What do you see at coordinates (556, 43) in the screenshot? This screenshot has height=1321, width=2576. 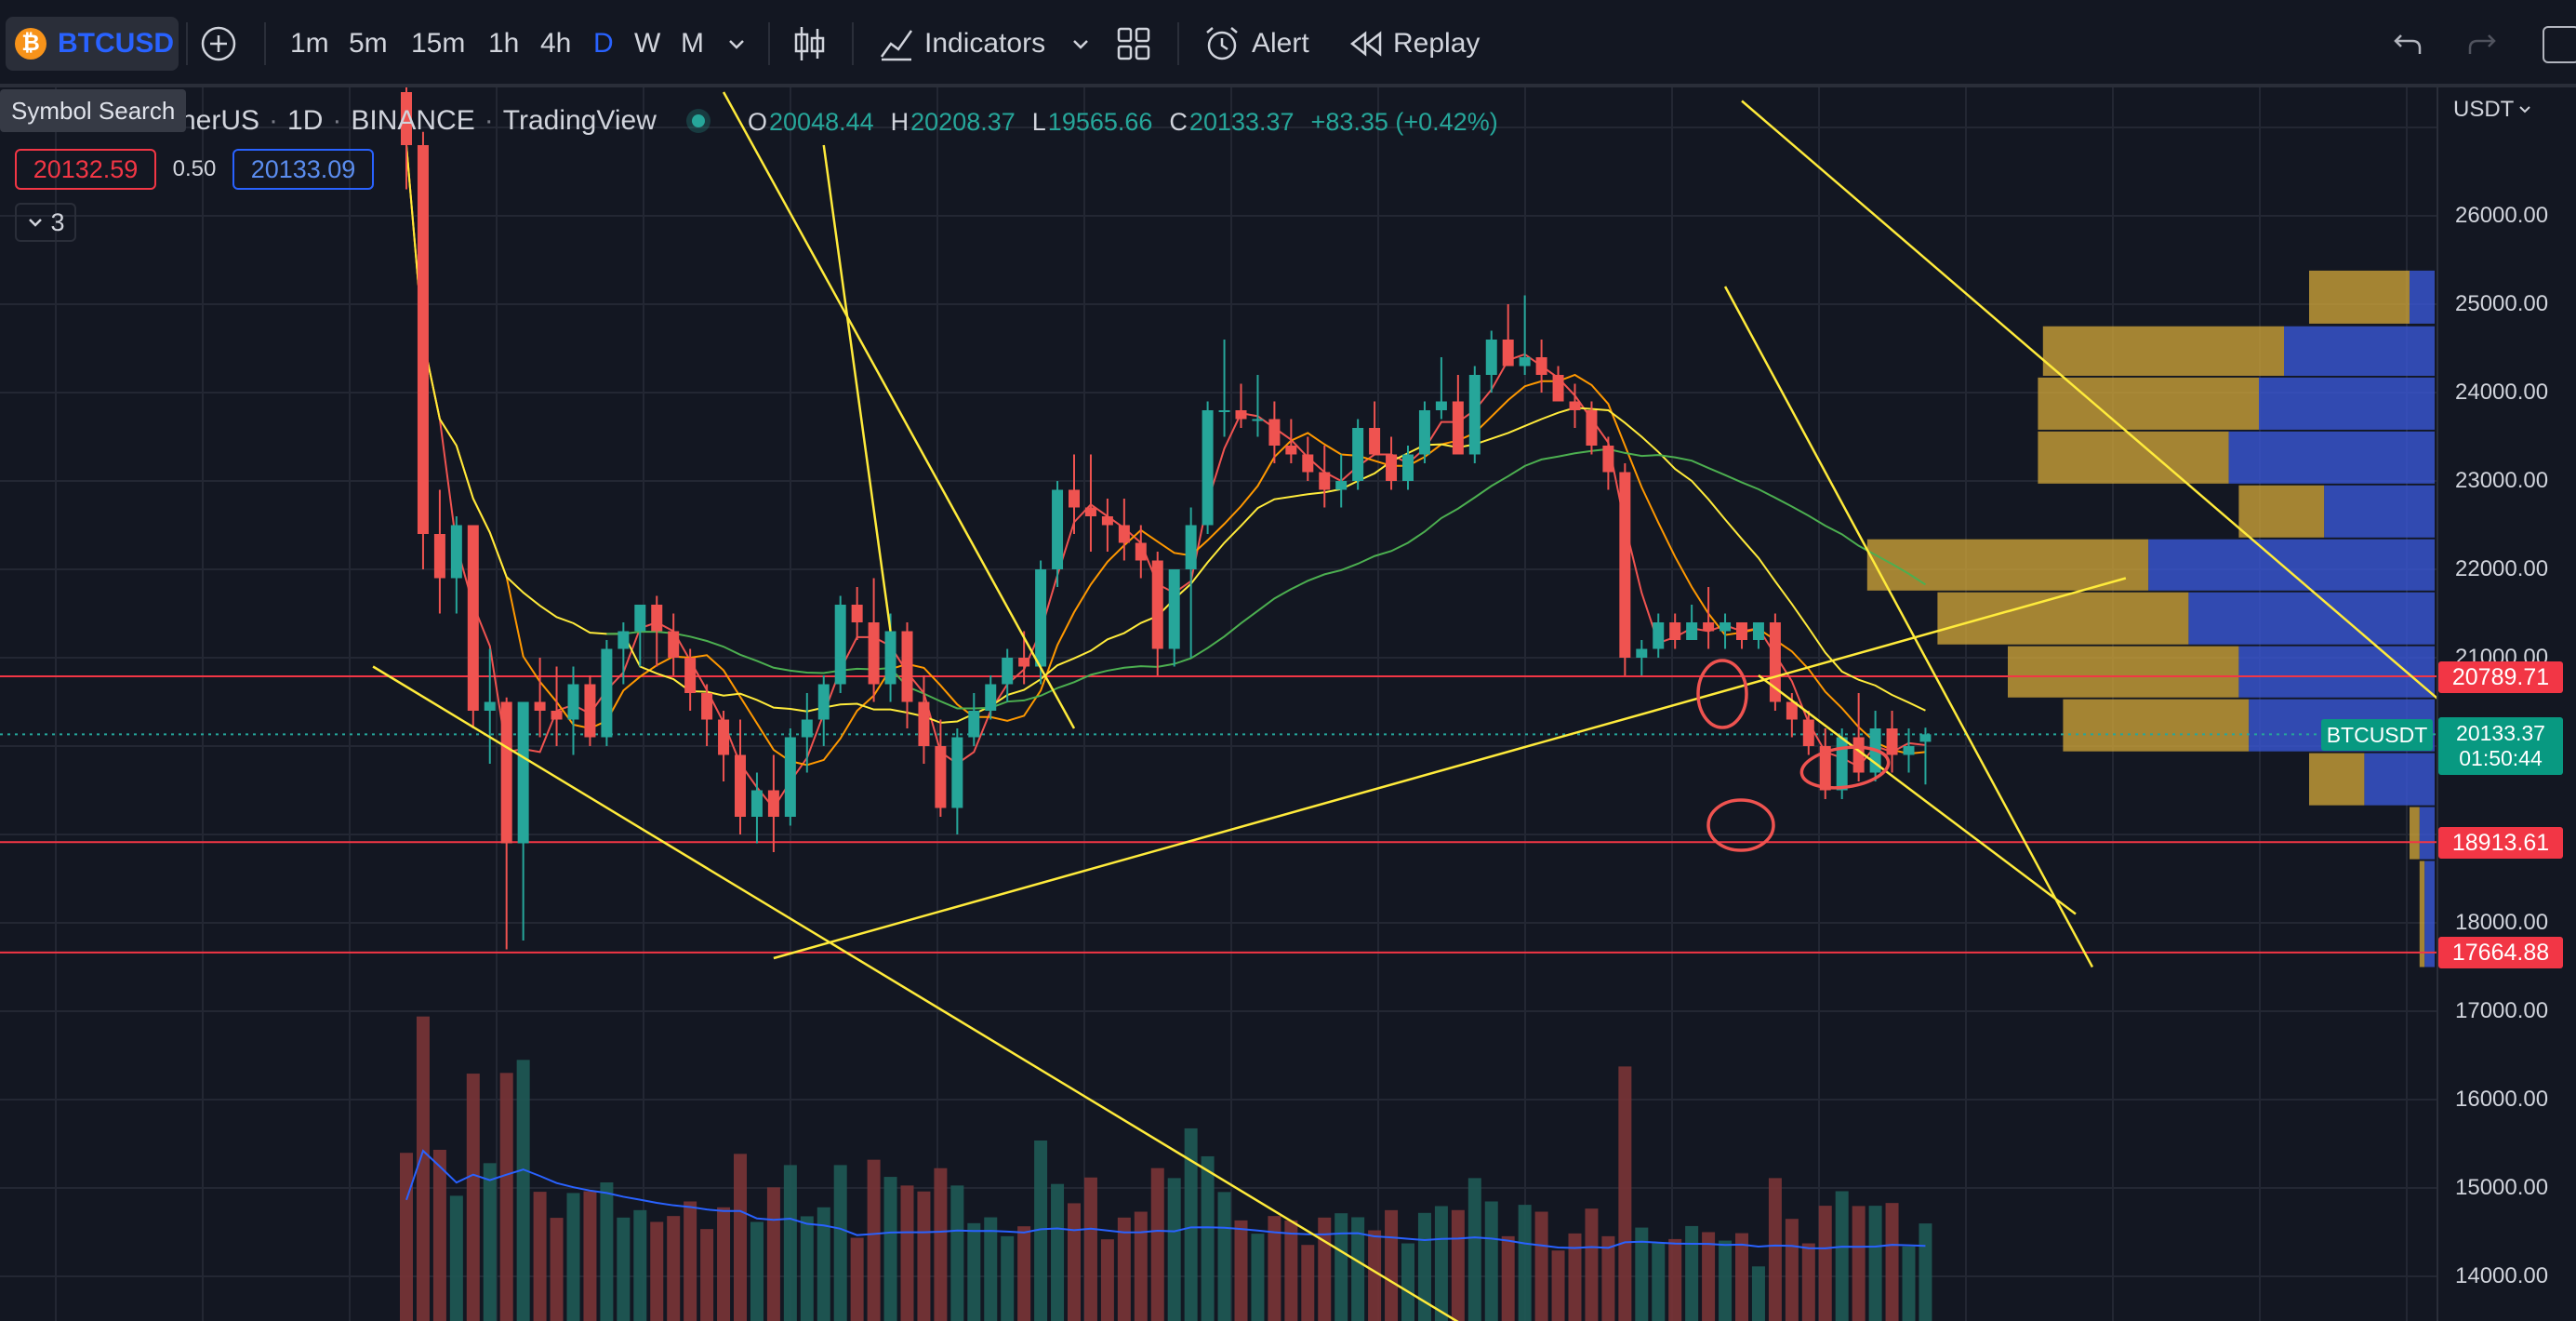 I see `timeframe-4h: 4h` at bounding box center [556, 43].